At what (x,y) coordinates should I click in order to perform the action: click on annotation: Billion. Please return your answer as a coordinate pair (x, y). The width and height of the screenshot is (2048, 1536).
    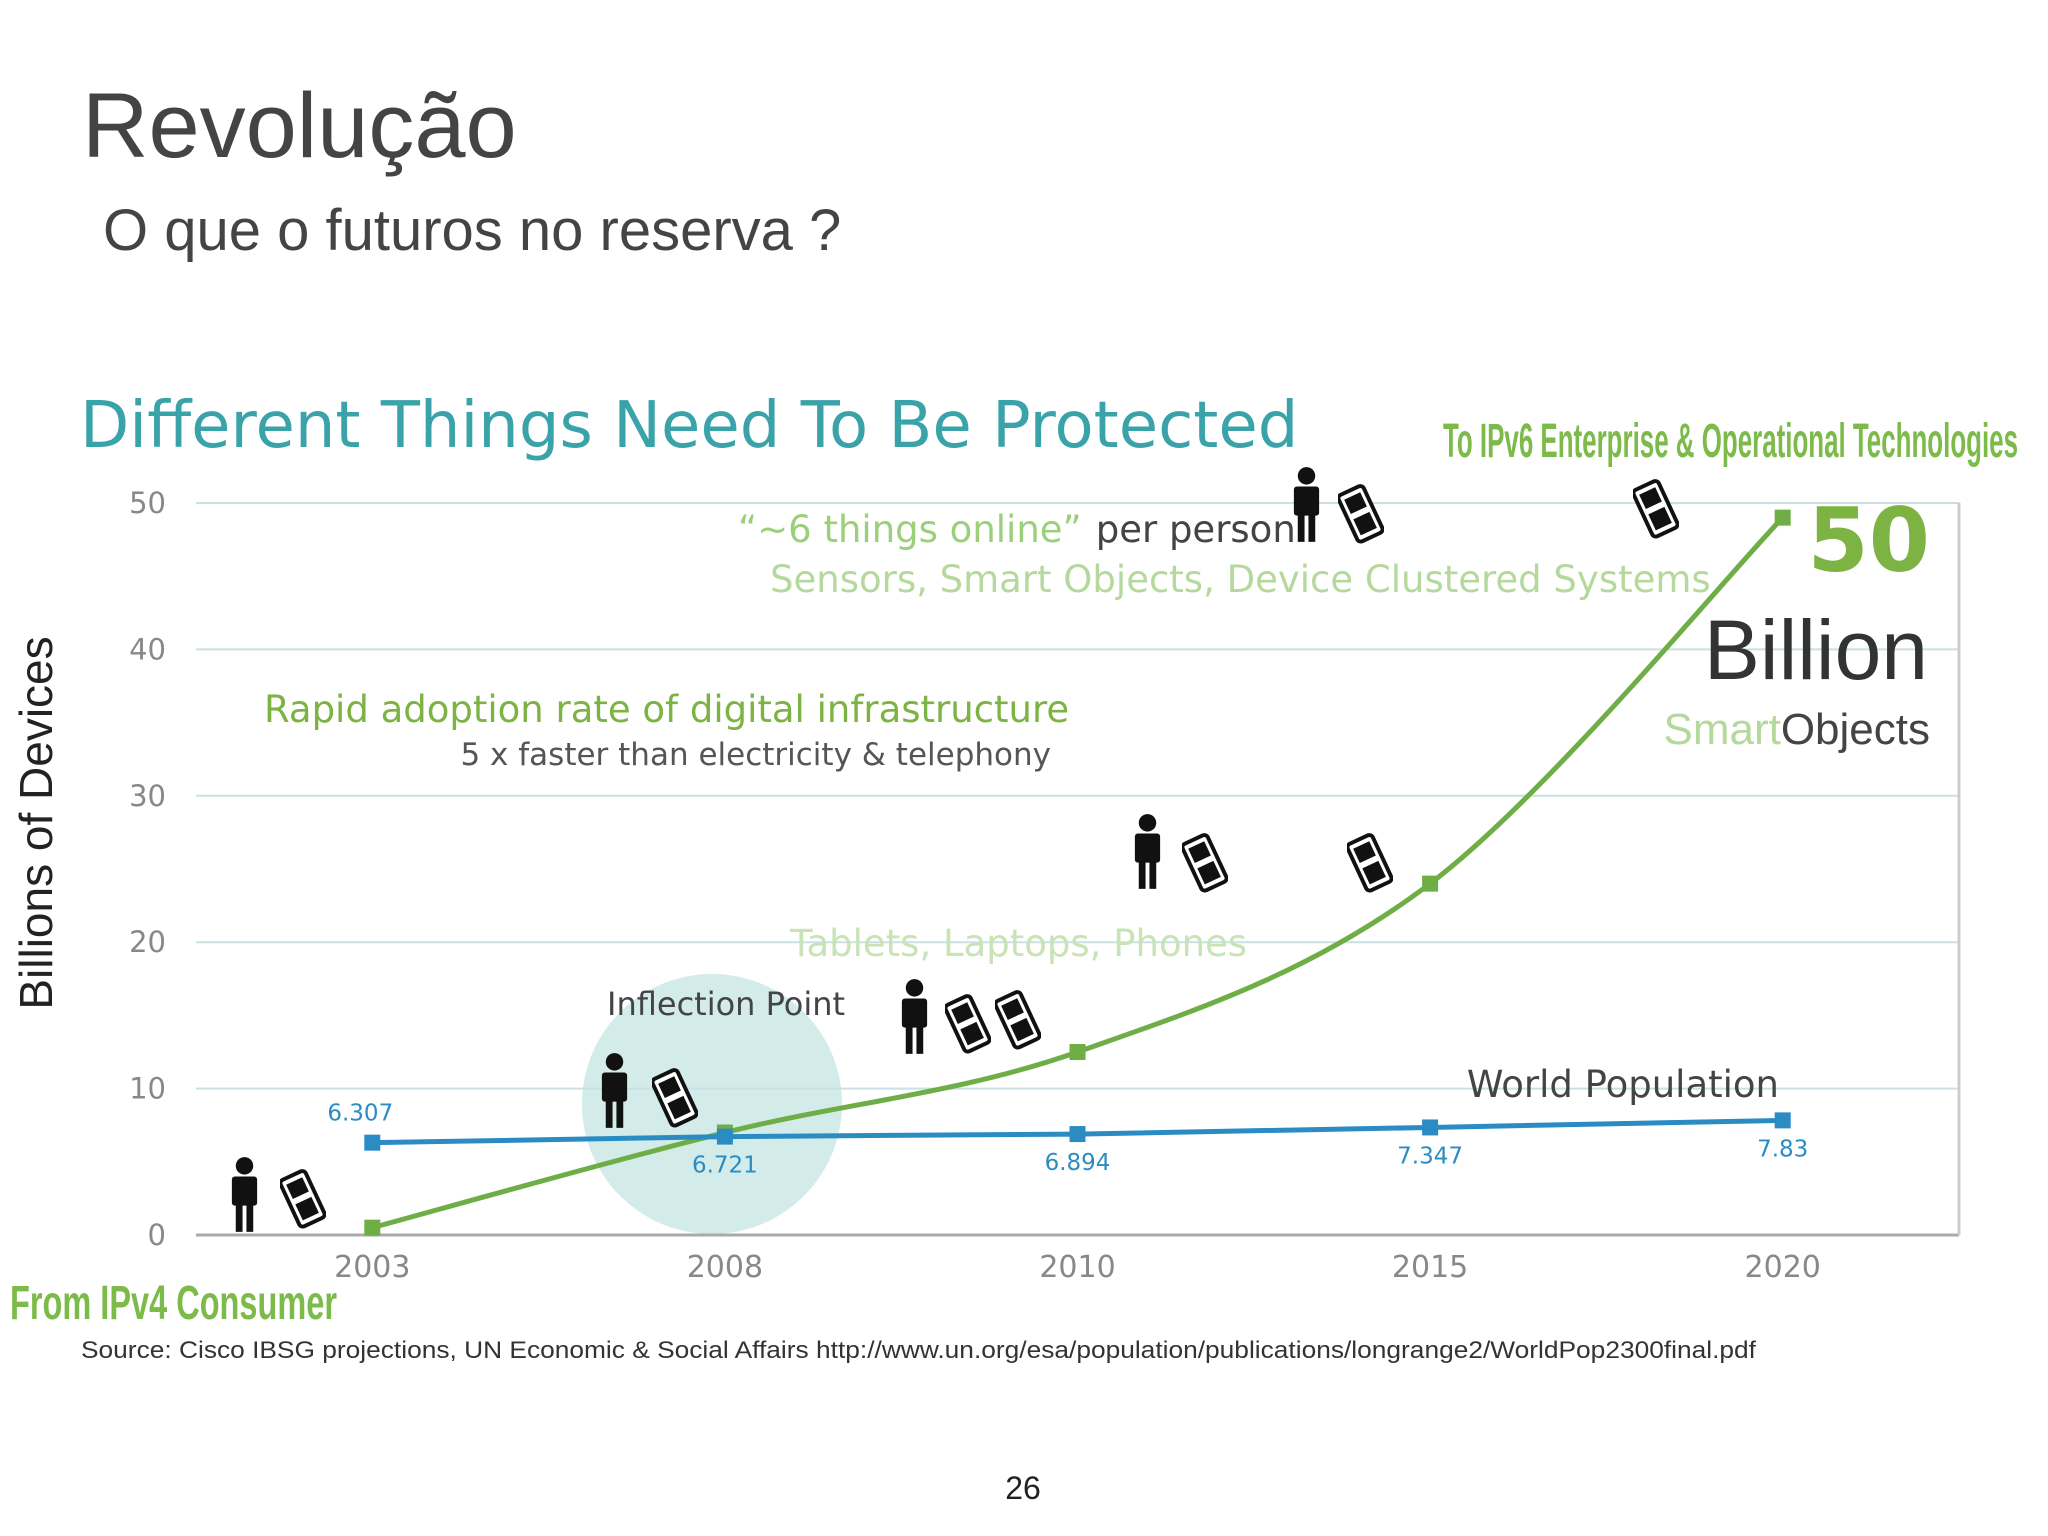
    Looking at the image, I should click on (1816, 650).